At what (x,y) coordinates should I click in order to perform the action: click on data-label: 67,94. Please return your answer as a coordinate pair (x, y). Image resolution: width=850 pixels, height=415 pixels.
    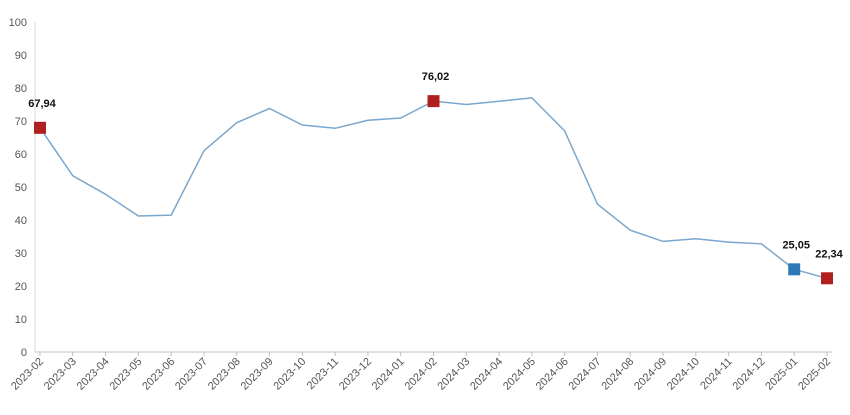
    Looking at the image, I should click on (42, 104).